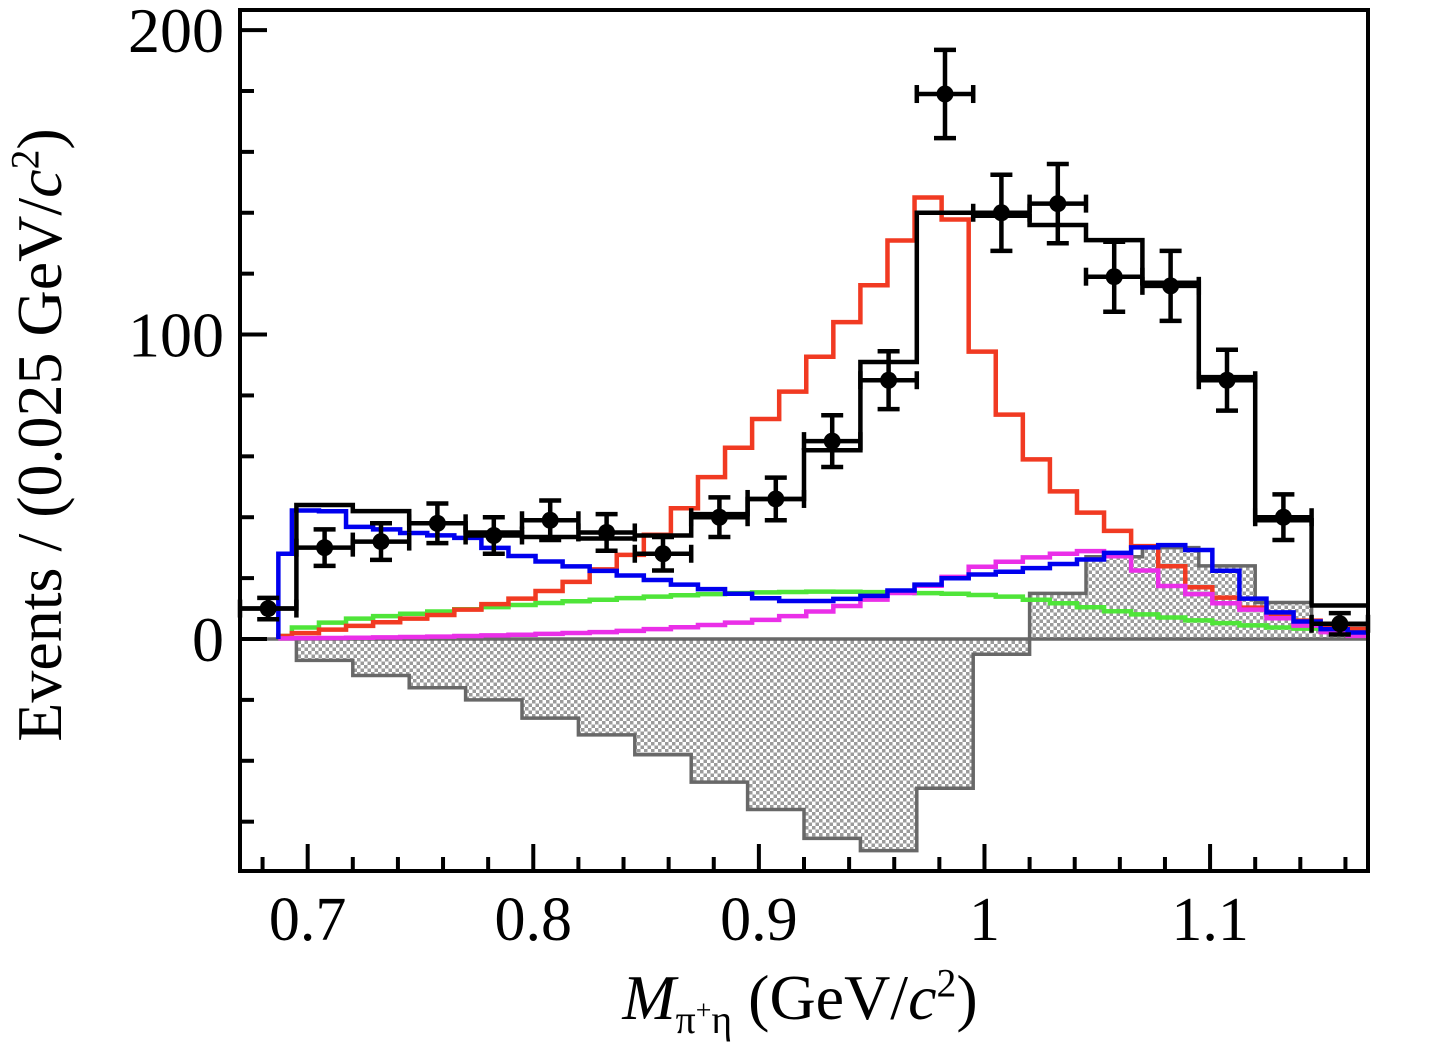  What do you see at coordinates (308, 920) in the screenshot?
I see `x-tick-label-0.7: 0.7` at bounding box center [308, 920].